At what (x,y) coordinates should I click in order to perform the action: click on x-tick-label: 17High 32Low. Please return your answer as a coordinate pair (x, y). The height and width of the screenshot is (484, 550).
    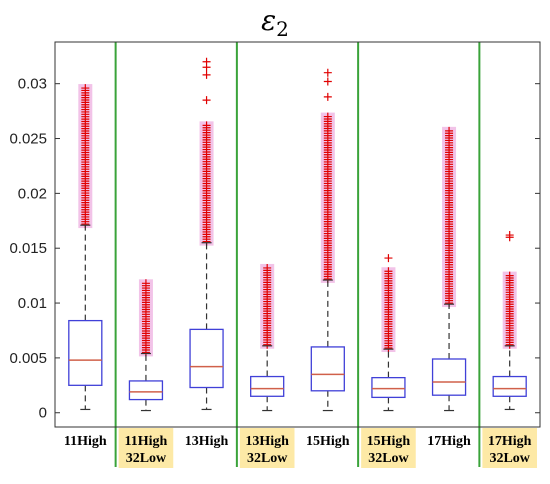
    Looking at the image, I should click on (510, 450).